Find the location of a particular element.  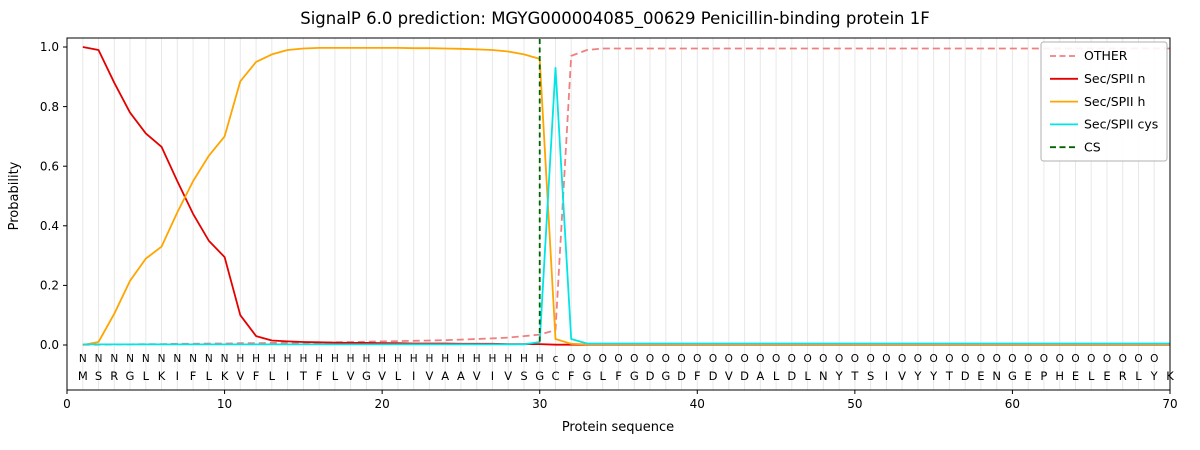

y-axis-label: Probability is located at coordinates (14, 195).